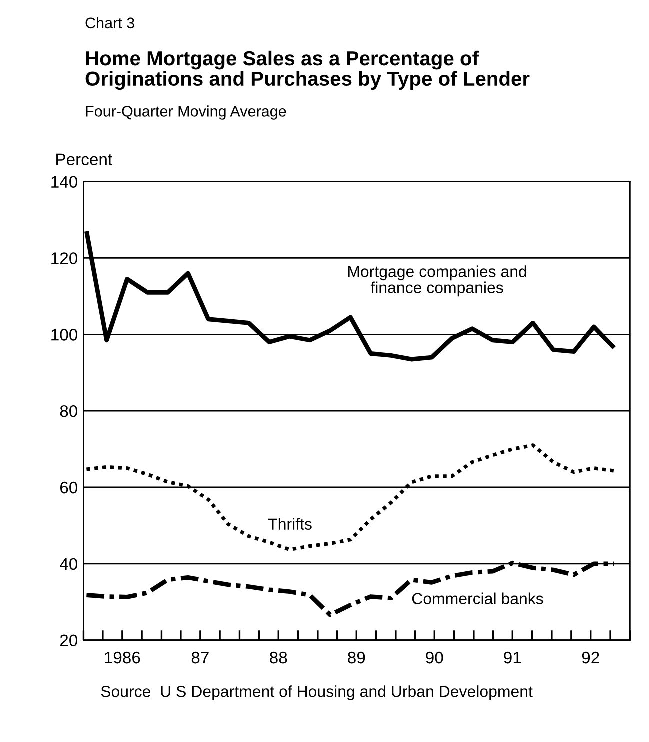  I want to click on chart-subtitle: Four-Quarter Moving Average, so click(186, 113).